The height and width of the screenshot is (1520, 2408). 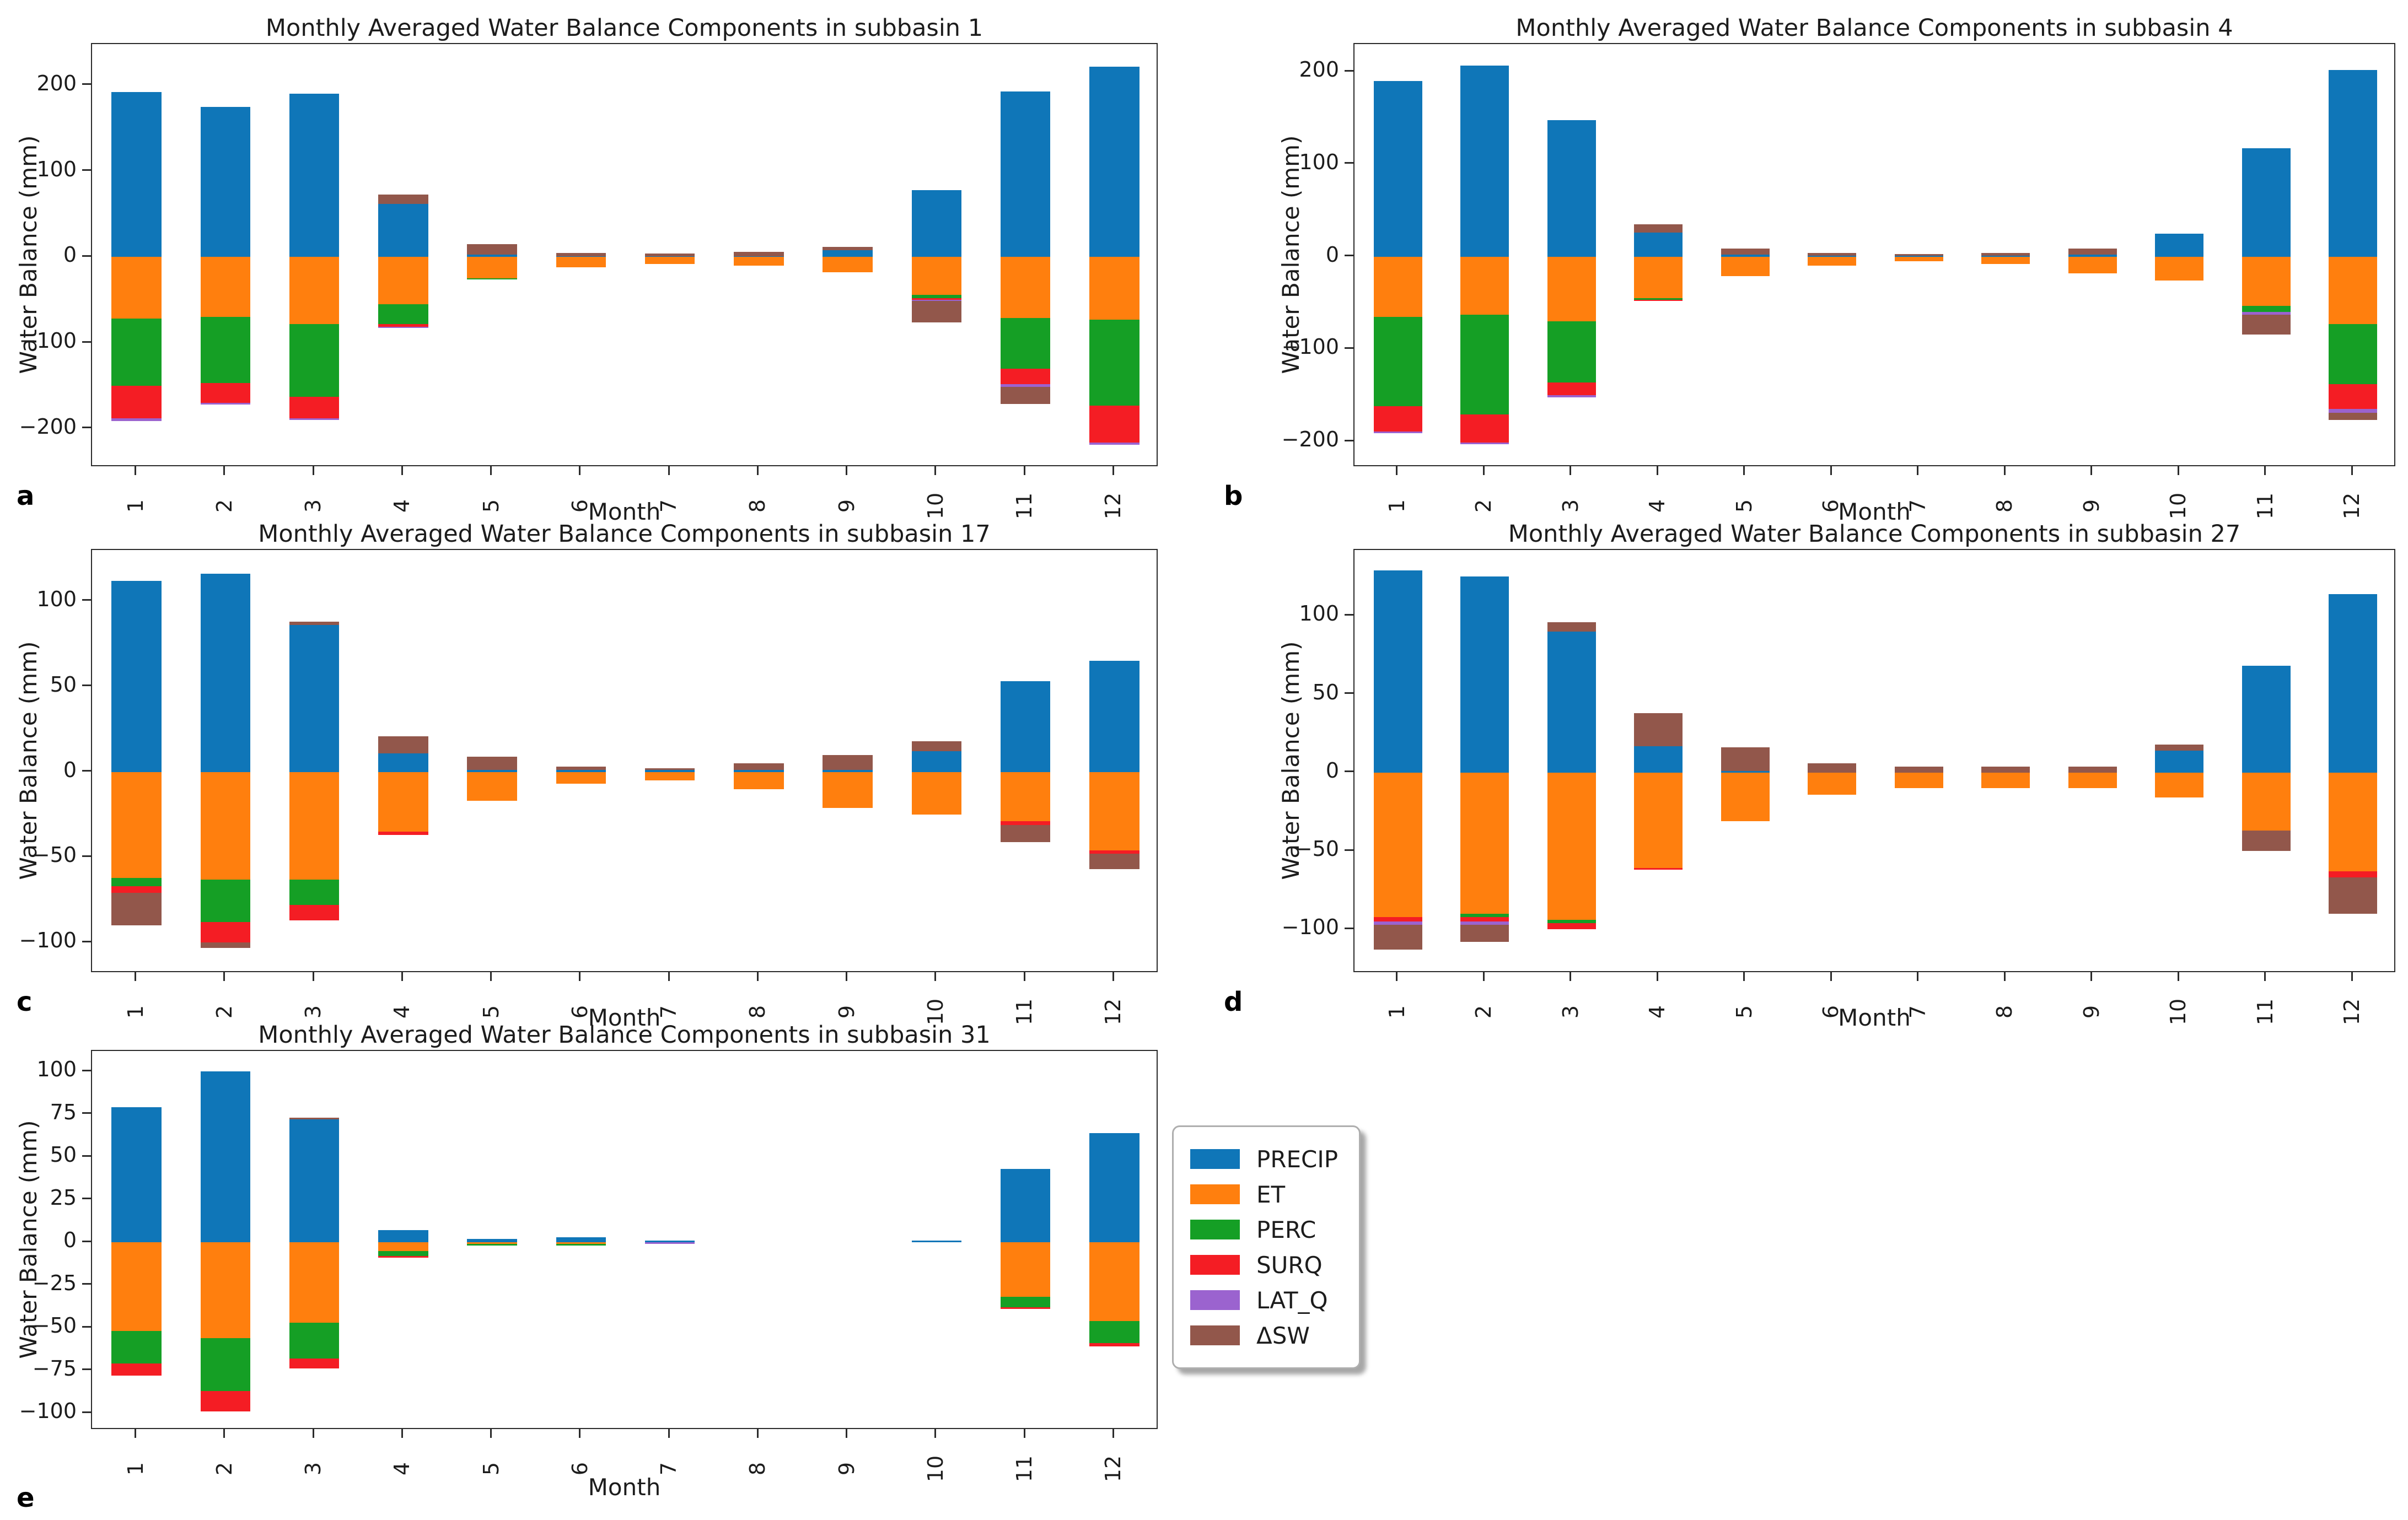 I want to click on x-tick-label: 4, so click(x=1657, y=1012).